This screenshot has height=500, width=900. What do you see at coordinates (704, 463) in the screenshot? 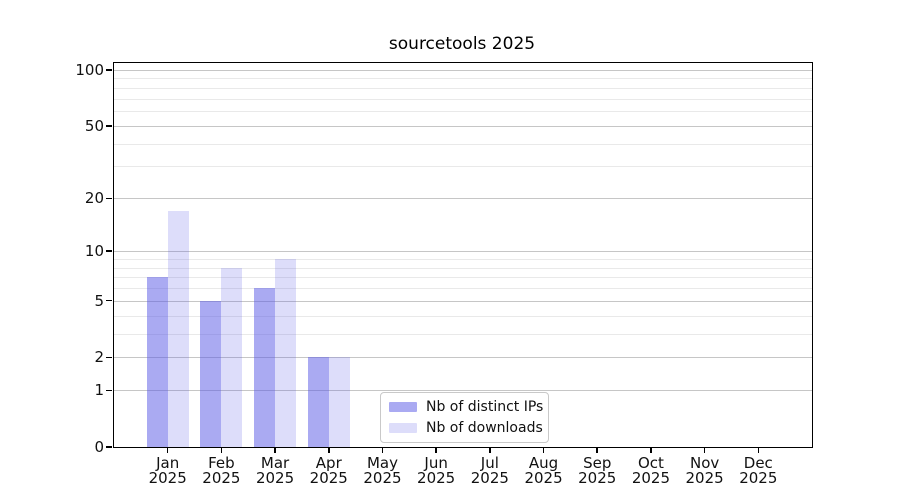
I see `x-axis-tick-label: Nov` at bounding box center [704, 463].